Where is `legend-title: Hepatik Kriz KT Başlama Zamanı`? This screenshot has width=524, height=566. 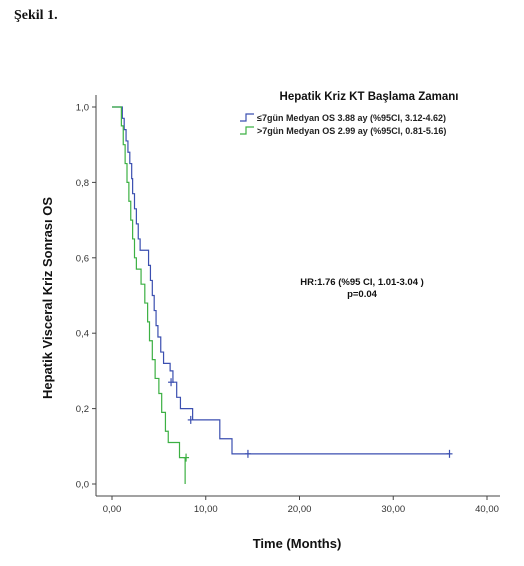
legend-title: Hepatik Kriz KT Başlama Zamanı is located at coordinates (369, 97).